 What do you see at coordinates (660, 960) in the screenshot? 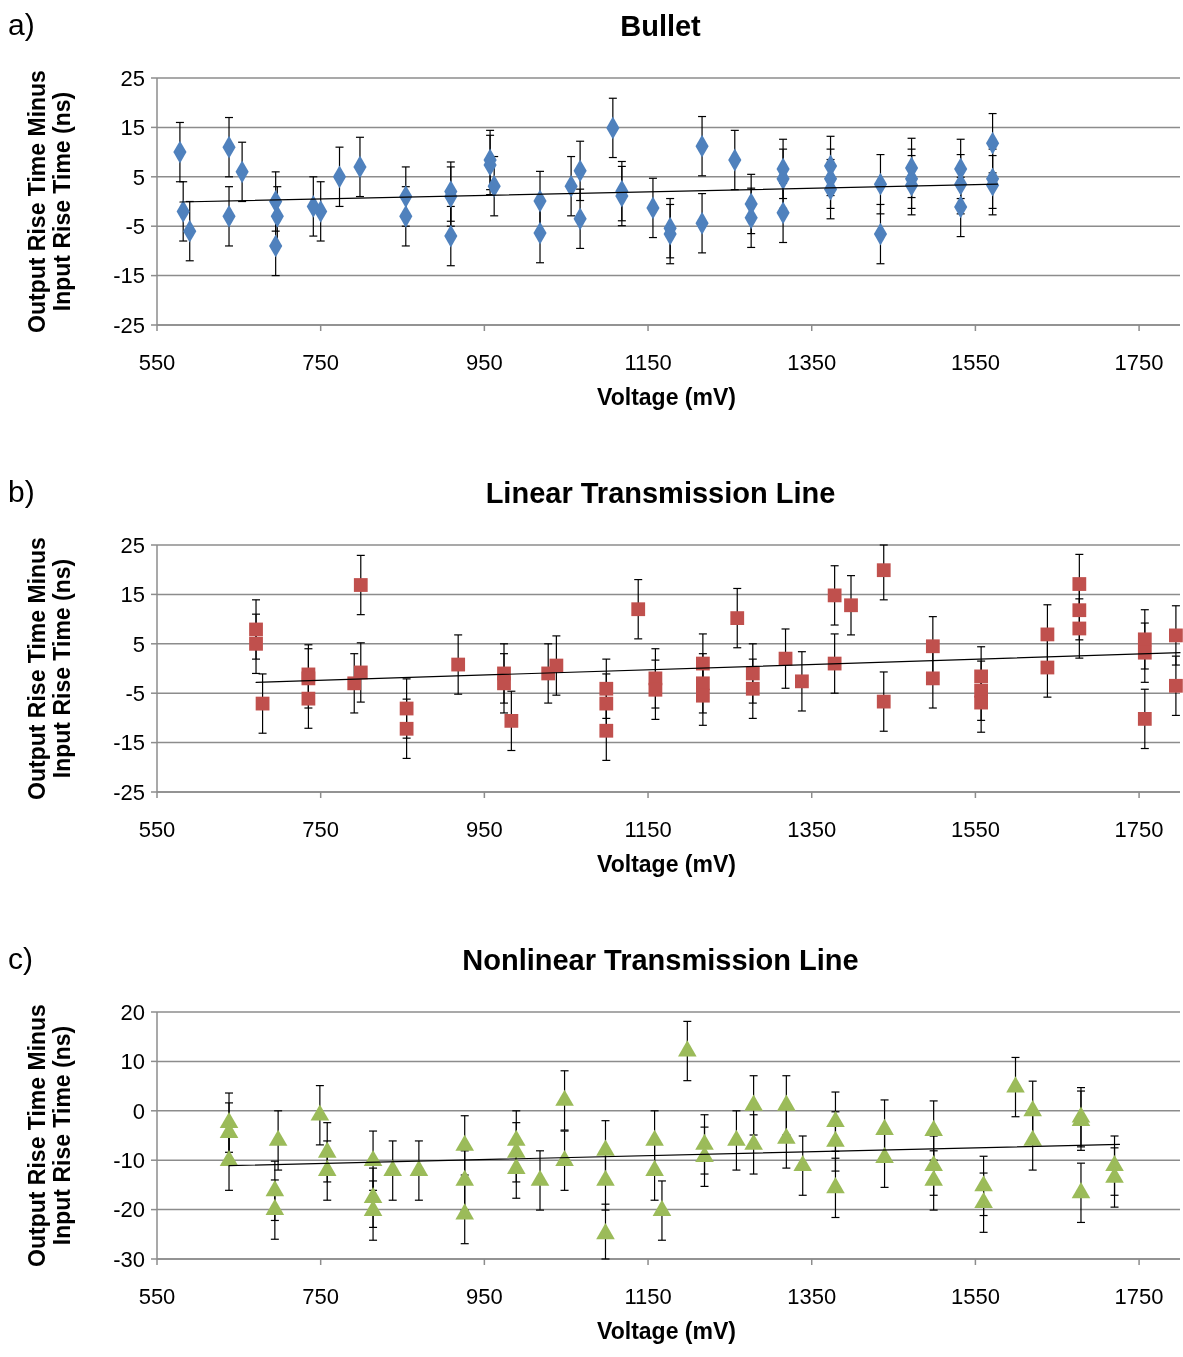
I see `chart-title: Nonlinear Transmission Line` at bounding box center [660, 960].